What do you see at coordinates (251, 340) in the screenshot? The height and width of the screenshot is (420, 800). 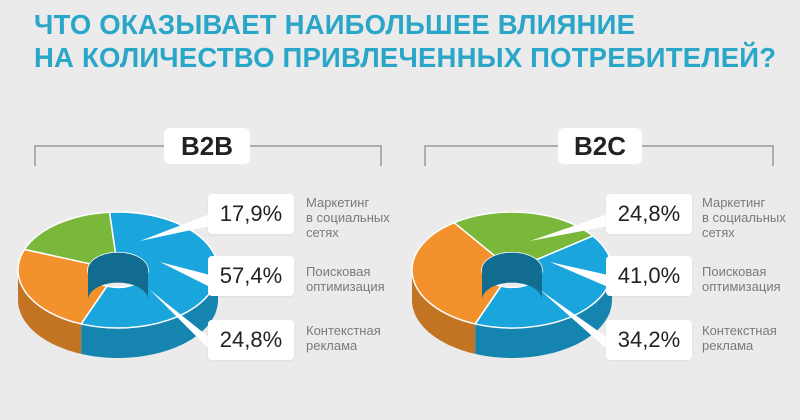 I see `b2b-value-context: 24,8%` at bounding box center [251, 340].